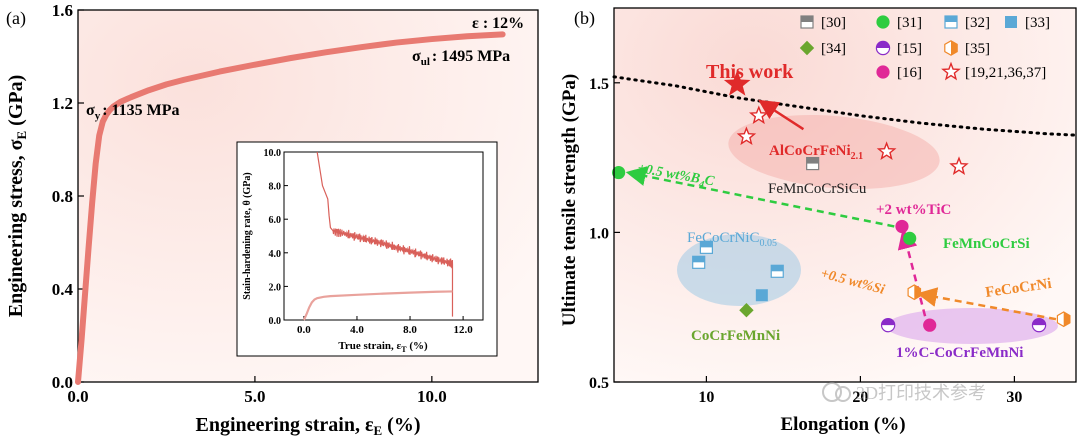  Describe the element at coordinates (833, 23) in the screenshot. I see `legend-label: [30]` at that location.